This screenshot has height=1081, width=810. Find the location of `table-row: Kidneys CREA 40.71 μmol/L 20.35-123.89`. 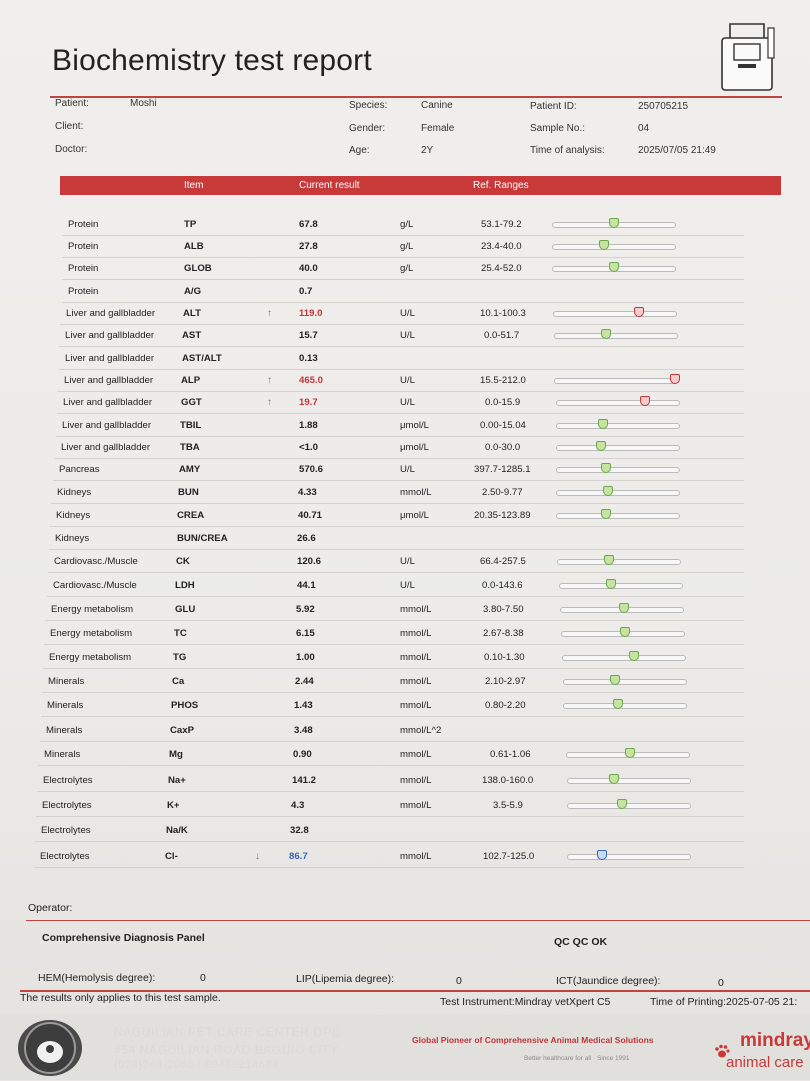

table-row: Kidneys CREA 40.71 μmol/L 20.35-123.89 is located at coordinates (405, 516).